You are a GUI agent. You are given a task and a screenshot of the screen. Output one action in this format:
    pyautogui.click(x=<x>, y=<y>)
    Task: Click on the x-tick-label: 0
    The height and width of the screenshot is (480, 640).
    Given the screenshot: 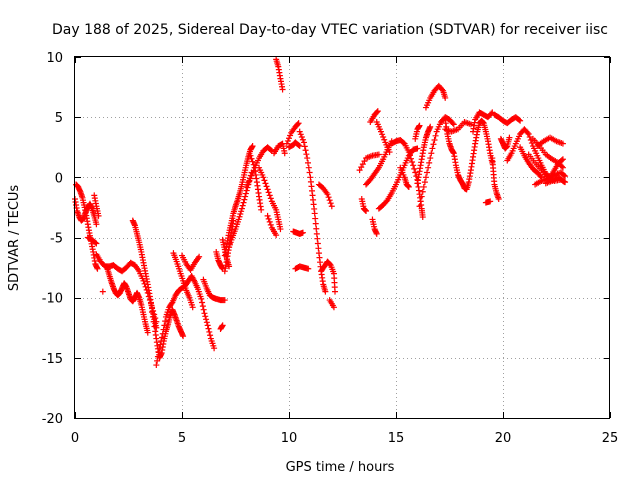 What is the action you would take?
    pyautogui.click(x=75, y=438)
    